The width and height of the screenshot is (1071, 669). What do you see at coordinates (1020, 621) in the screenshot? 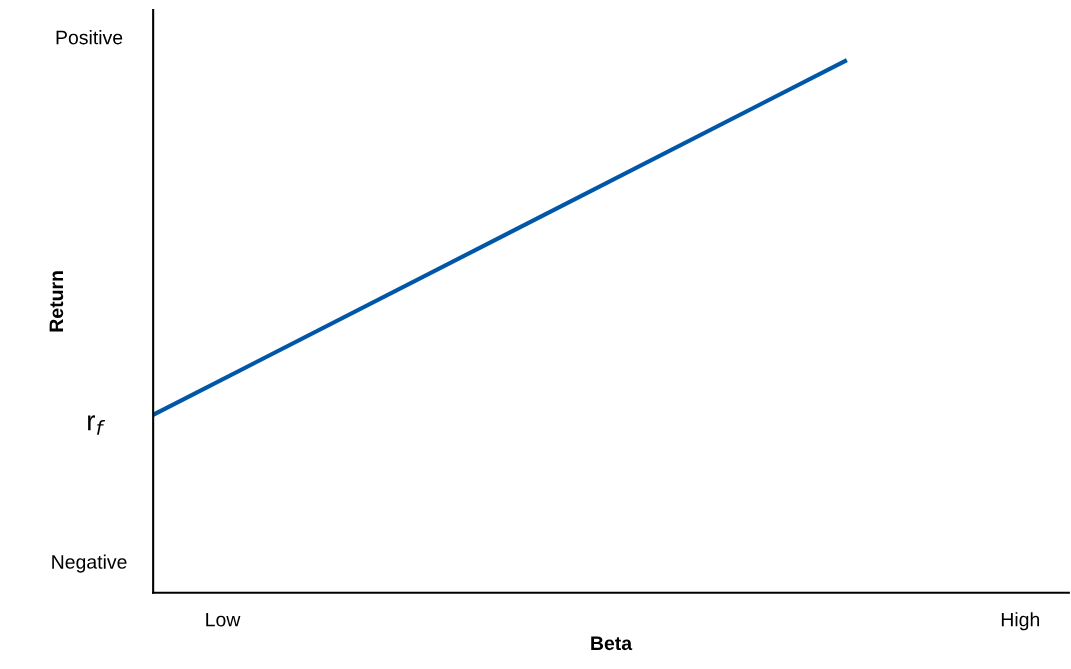
I see `x-tick-label: High` at bounding box center [1020, 621].